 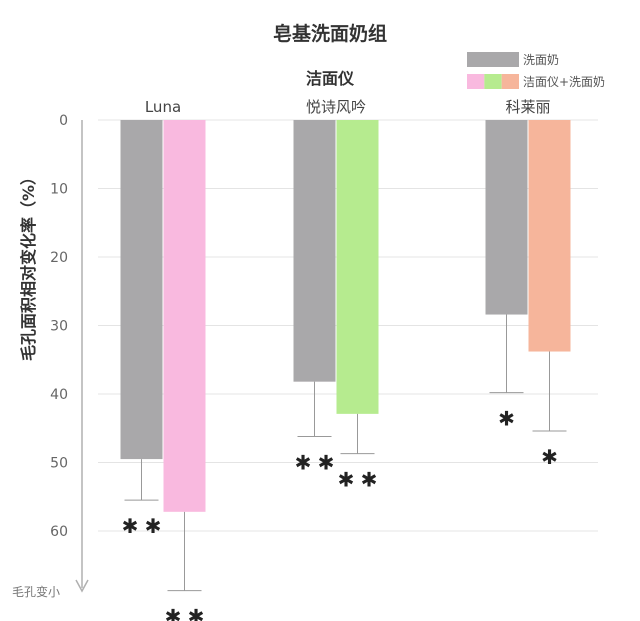 What do you see at coordinates (541, 60) in the screenshot?
I see `legend-label: 洗面奶` at bounding box center [541, 60].